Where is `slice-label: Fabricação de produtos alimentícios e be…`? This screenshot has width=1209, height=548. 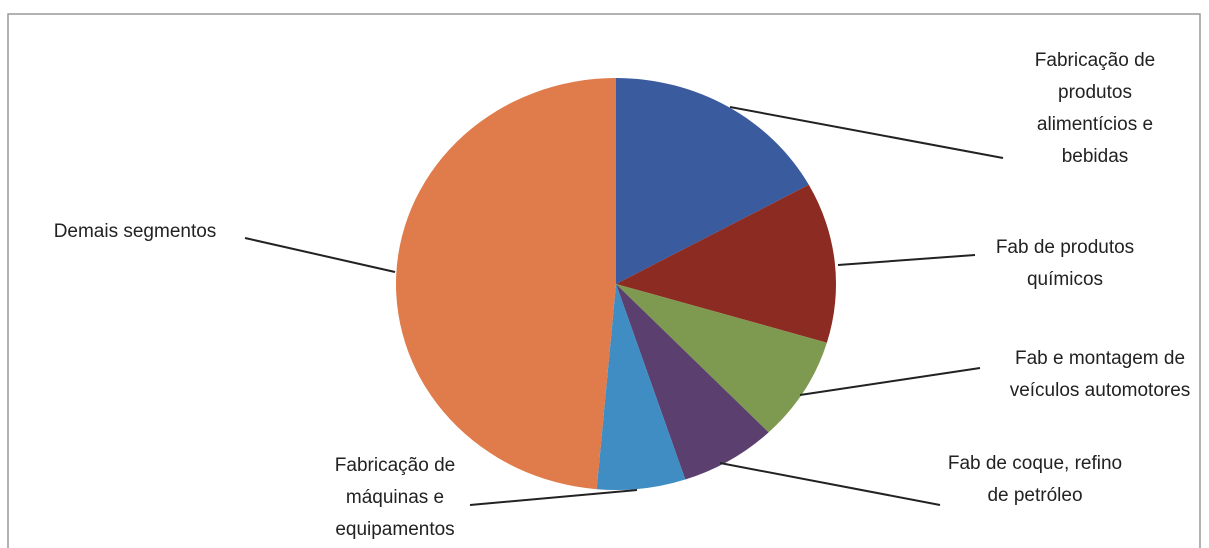 slice-label: Fabricação de produtos alimentícios e be… is located at coordinates (1095, 108).